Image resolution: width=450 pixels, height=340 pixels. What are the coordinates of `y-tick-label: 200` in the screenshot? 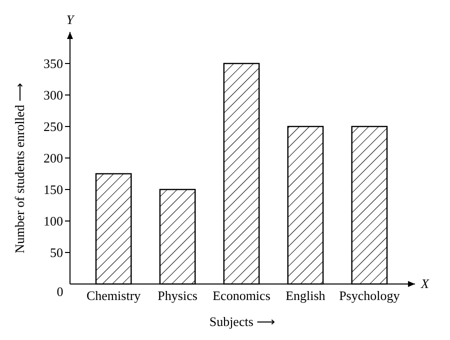 It's located at (53, 158).